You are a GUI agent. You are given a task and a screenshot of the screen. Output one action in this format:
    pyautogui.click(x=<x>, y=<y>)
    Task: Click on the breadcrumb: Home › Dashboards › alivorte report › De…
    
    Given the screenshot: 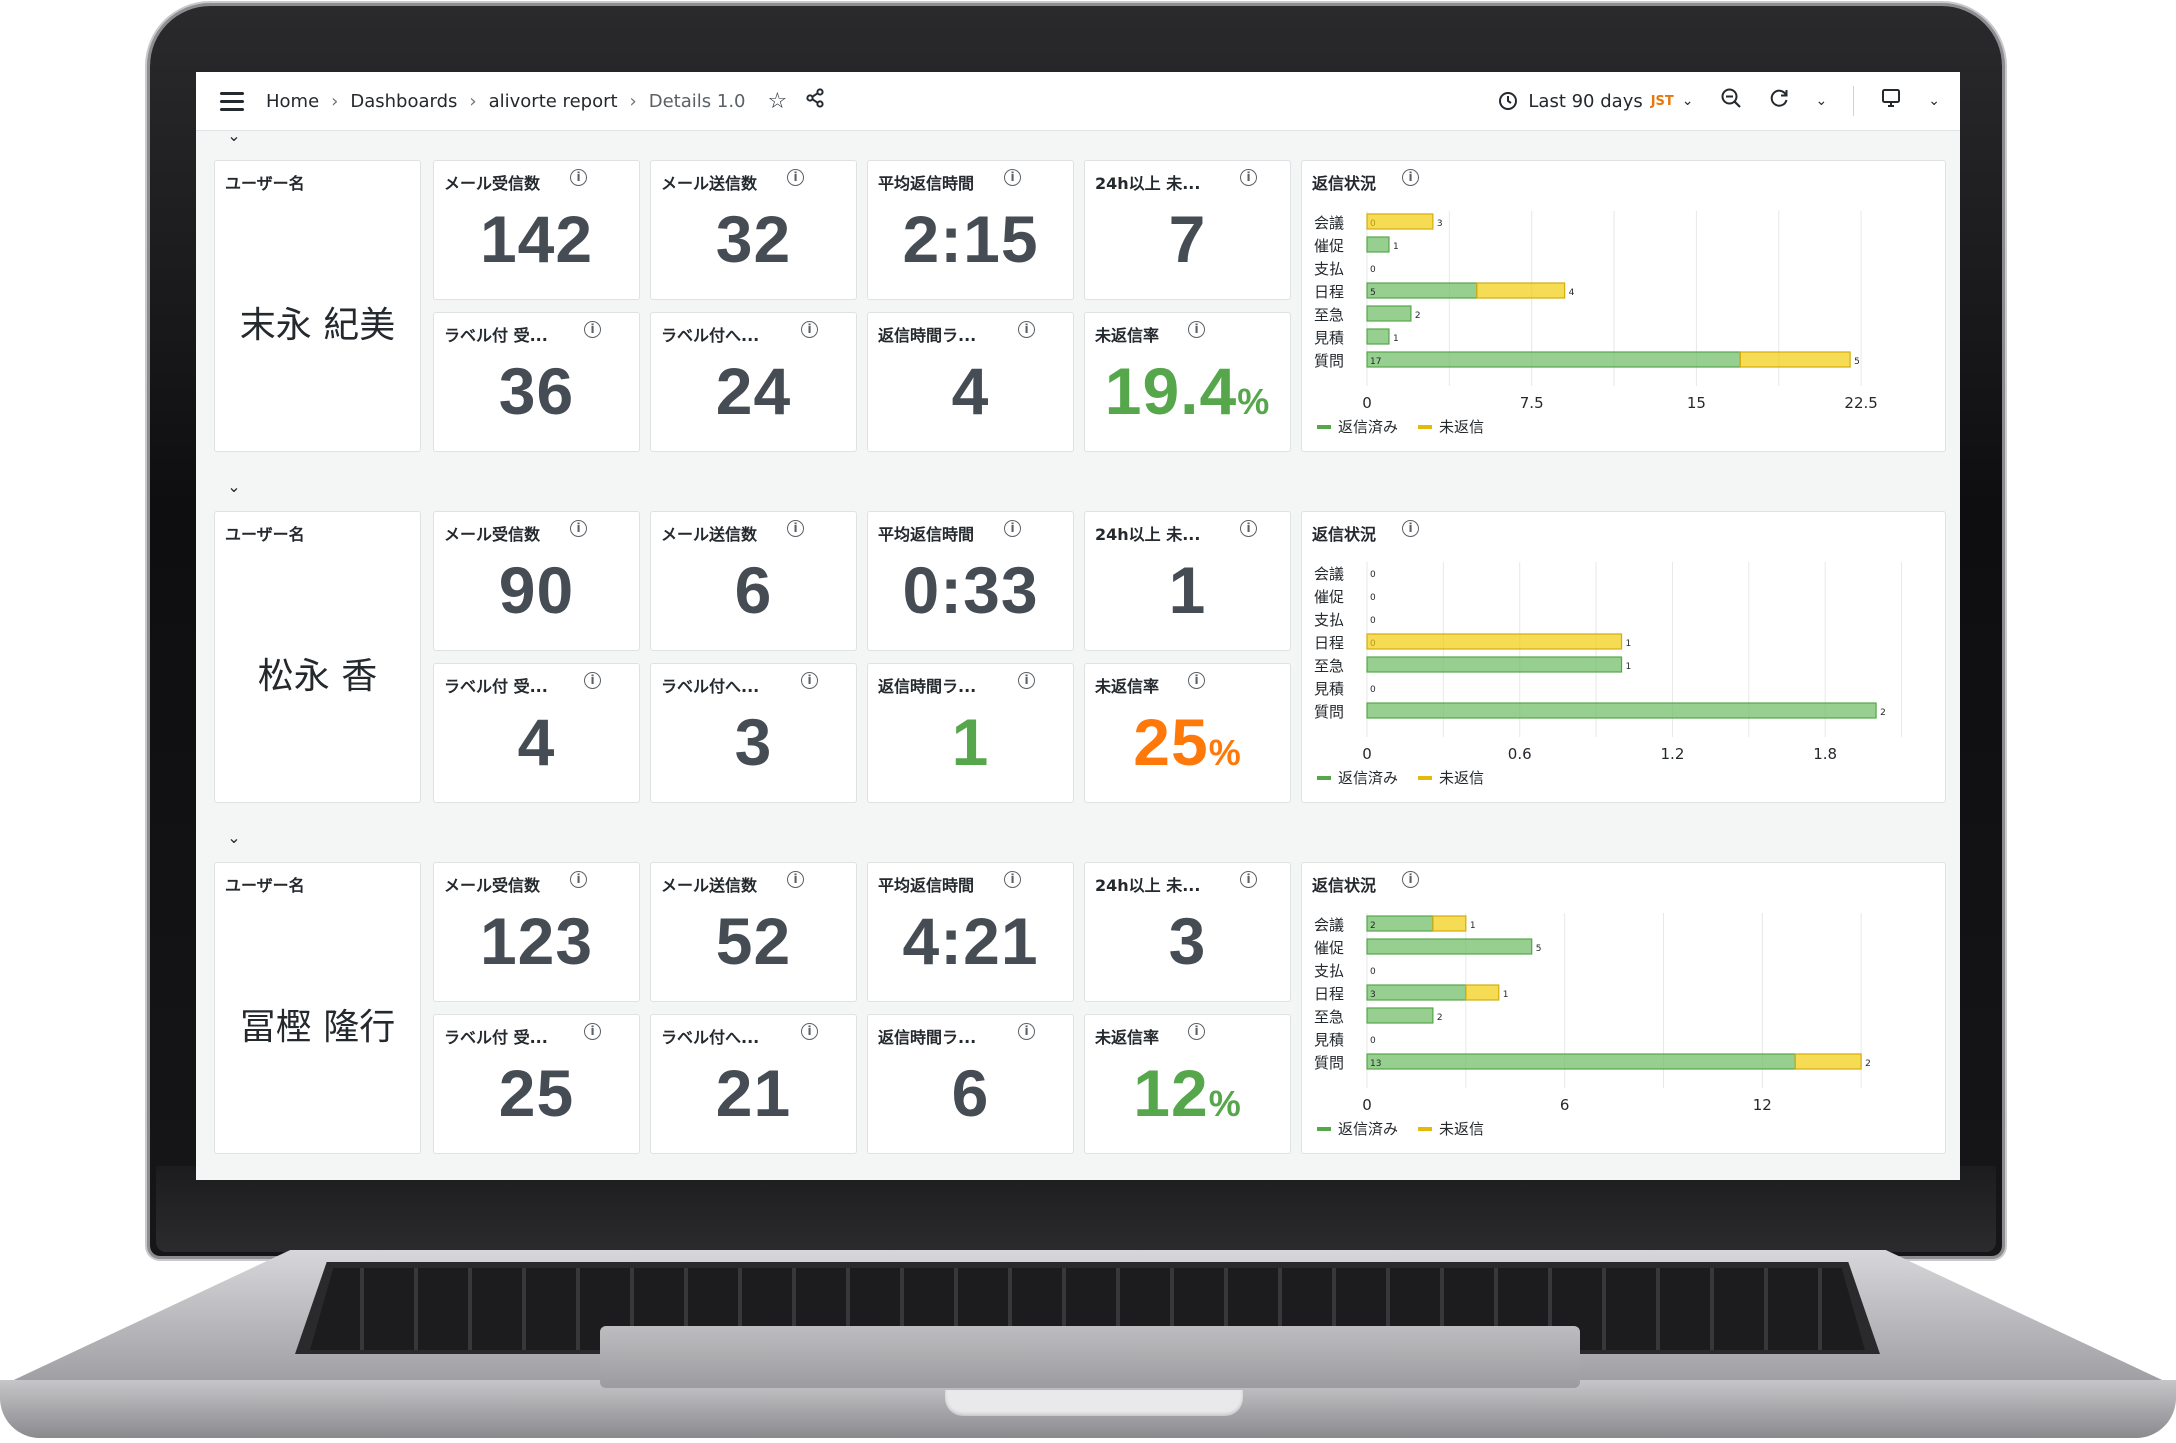 What is the action you would take?
    pyautogui.click(x=506, y=101)
    